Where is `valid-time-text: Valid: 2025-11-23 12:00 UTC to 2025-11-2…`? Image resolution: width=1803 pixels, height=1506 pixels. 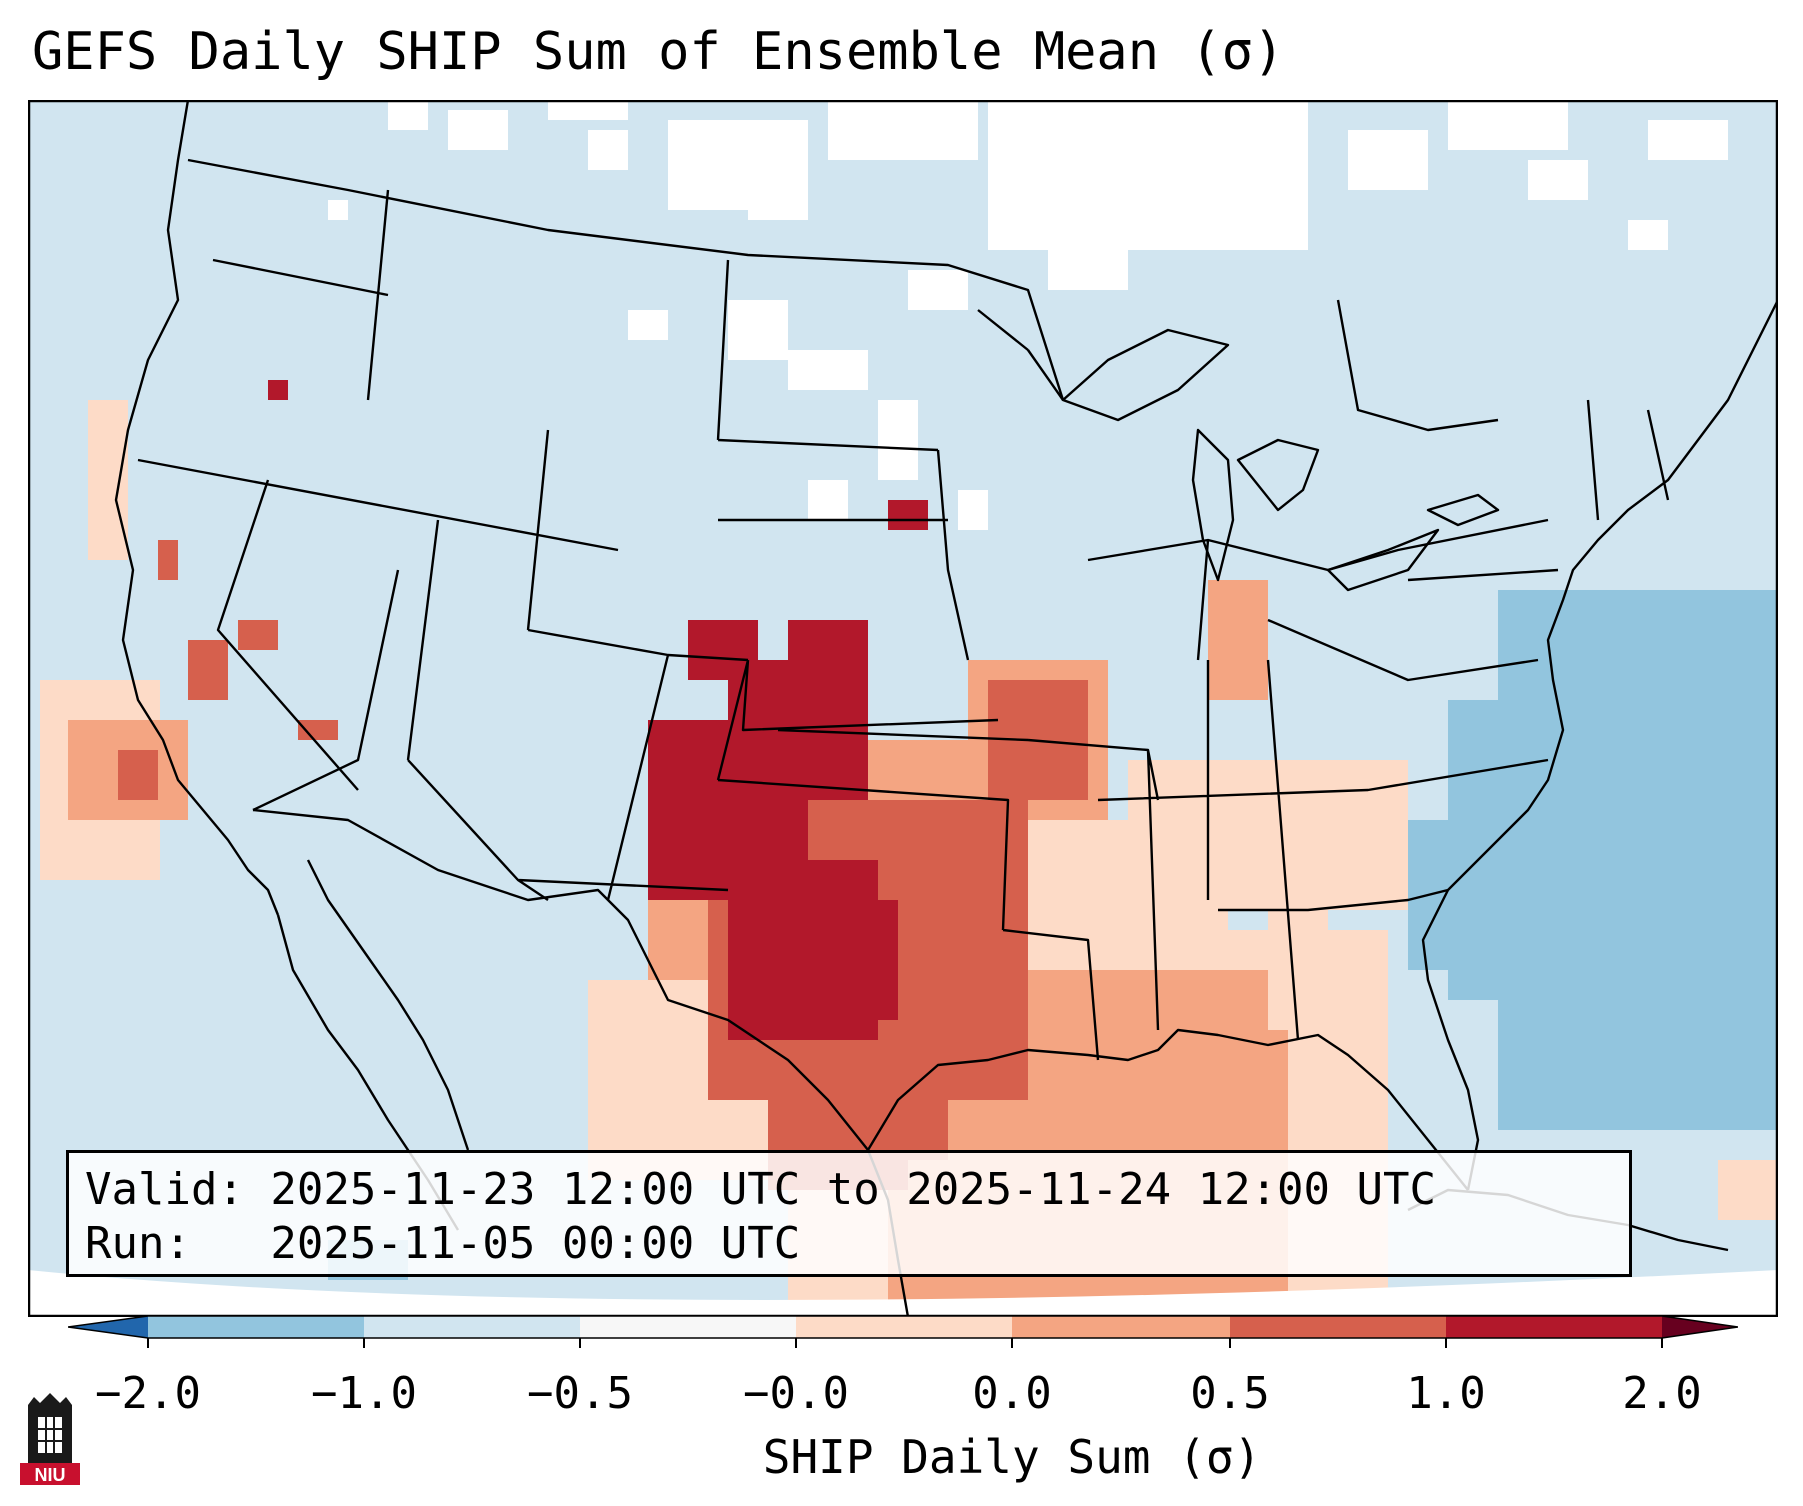
valid-time-text: Valid: 2025-11-23 12:00 UTC to 2025-11-2… is located at coordinates (761, 1189).